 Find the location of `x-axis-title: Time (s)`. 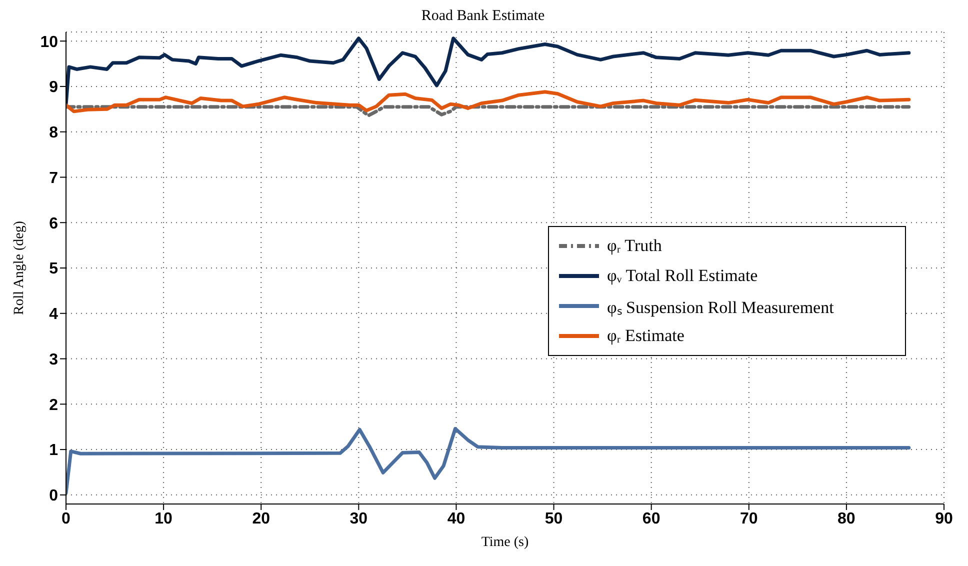

x-axis-title: Time (s) is located at coordinates (505, 542).